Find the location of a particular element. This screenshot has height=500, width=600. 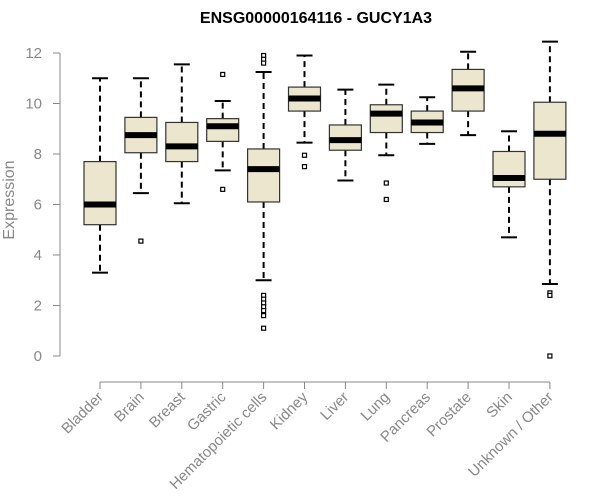

y-tick-label: 12 is located at coordinates (33, 53).